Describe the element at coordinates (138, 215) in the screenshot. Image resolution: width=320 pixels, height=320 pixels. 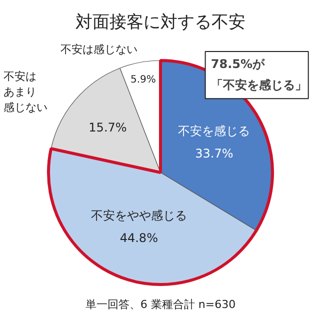
I see `slice-label: 不安をやや感じる` at that location.